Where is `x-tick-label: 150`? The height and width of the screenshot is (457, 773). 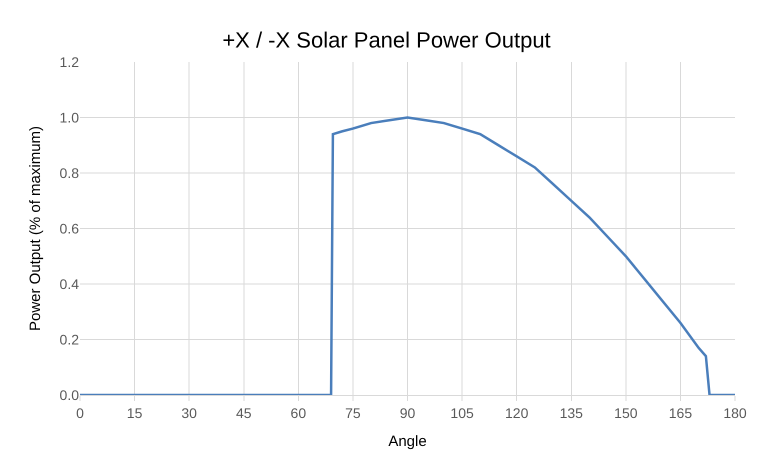 x-tick-label: 150 is located at coordinates (626, 412).